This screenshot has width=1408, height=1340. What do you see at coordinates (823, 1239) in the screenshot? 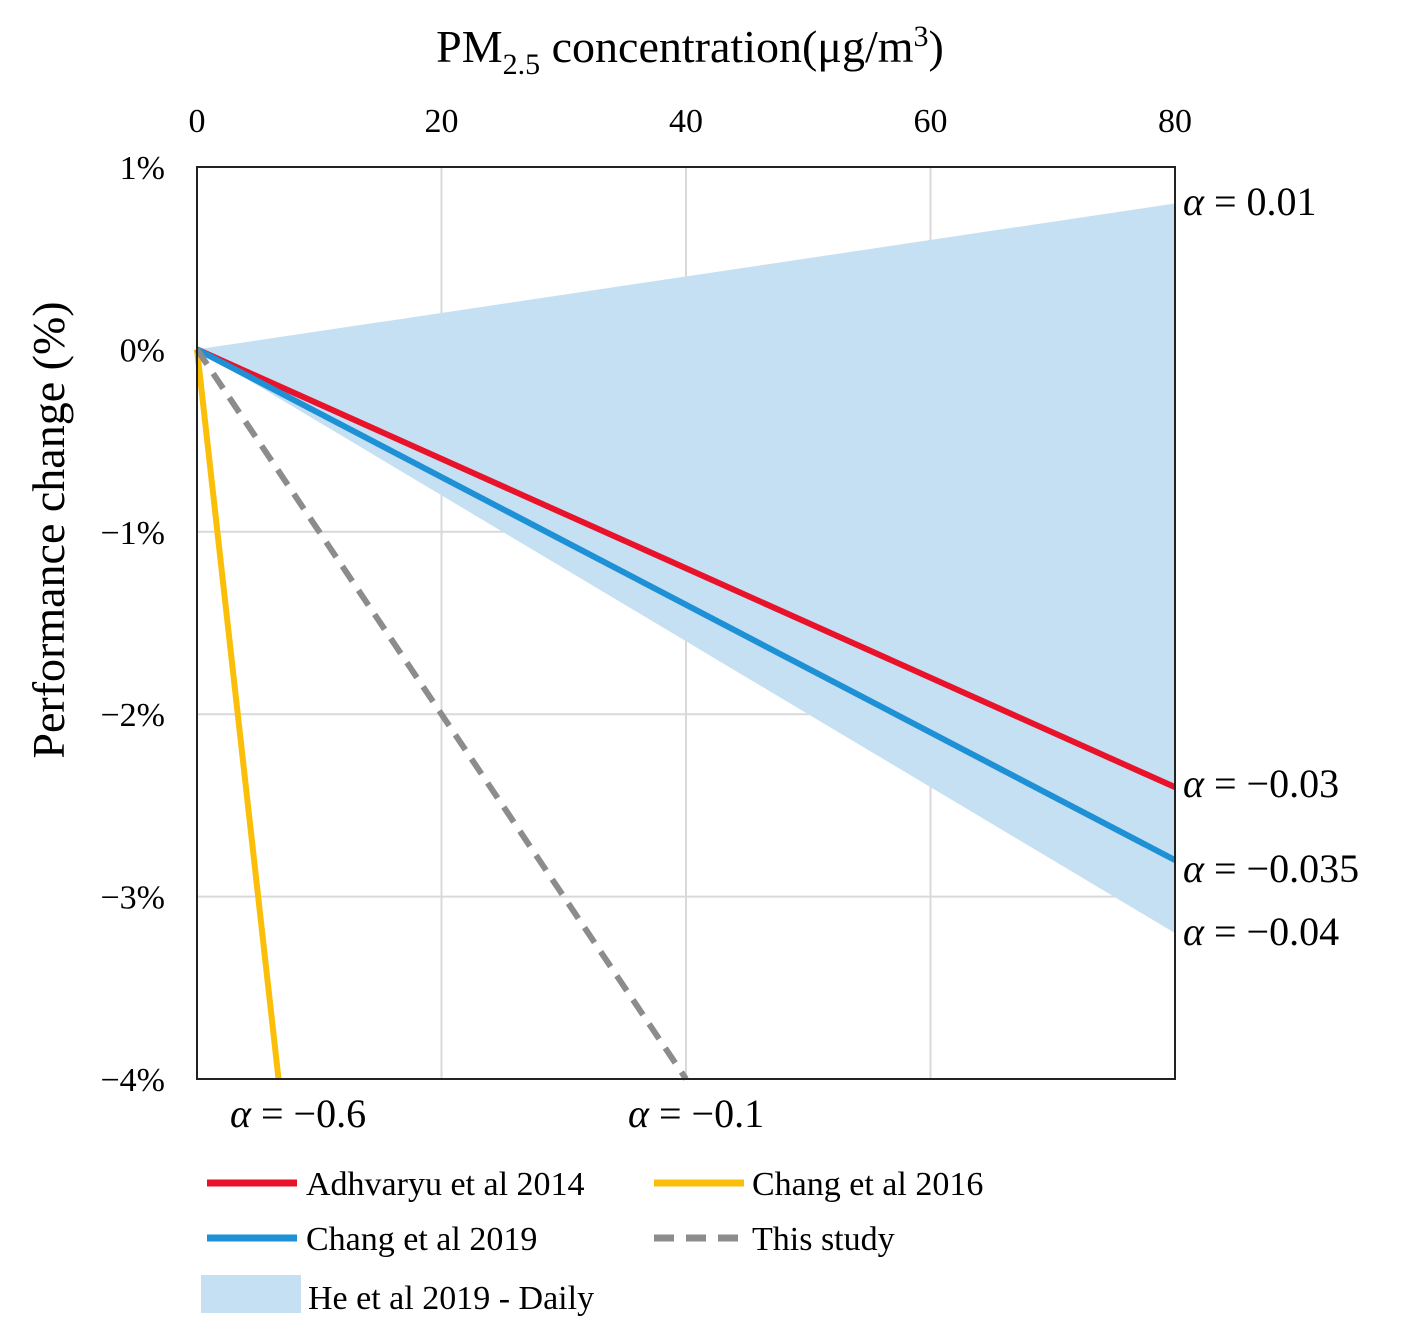
I see `legend-label-this-study: This study` at bounding box center [823, 1239].